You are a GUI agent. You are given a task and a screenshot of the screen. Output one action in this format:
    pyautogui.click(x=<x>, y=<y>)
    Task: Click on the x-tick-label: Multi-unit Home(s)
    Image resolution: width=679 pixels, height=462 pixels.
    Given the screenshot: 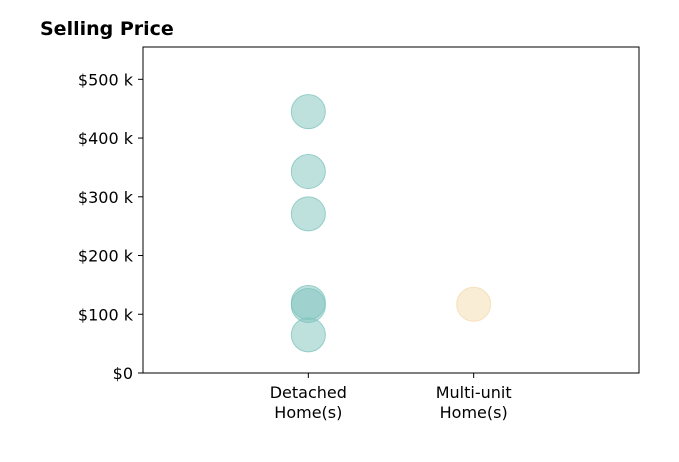 What is the action you would take?
    pyautogui.click(x=474, y=402)
    